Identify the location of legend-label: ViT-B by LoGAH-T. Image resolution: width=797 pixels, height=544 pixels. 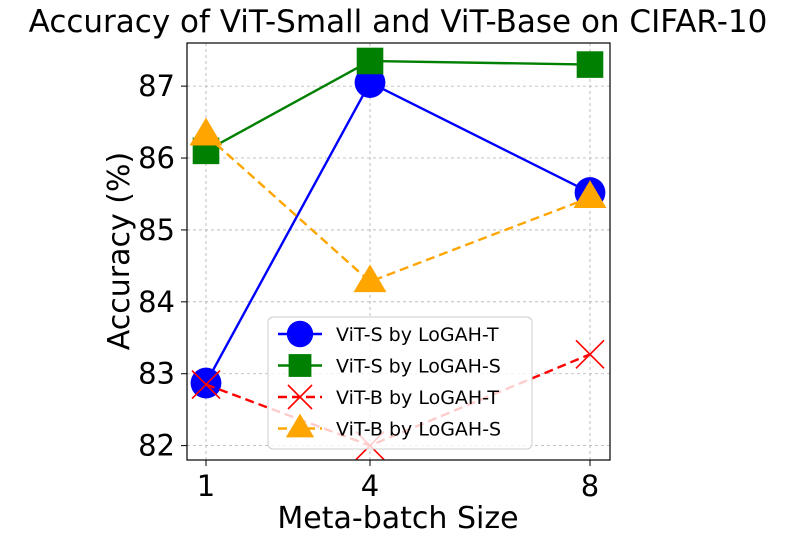
(417, 398).